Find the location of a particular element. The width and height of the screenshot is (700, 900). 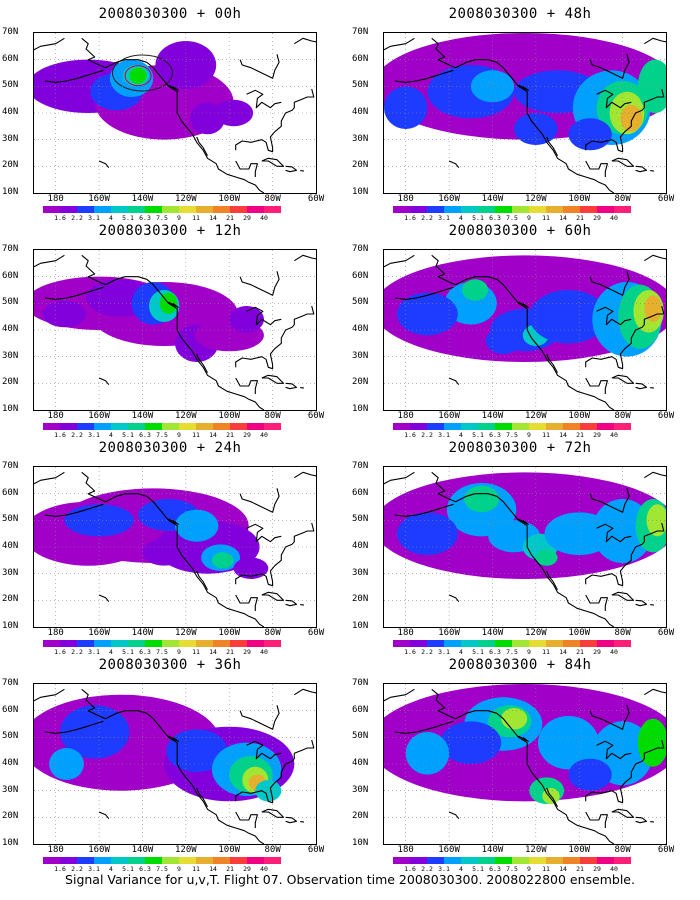

colorbar-label: 29 is located at coordinates (247, 869).